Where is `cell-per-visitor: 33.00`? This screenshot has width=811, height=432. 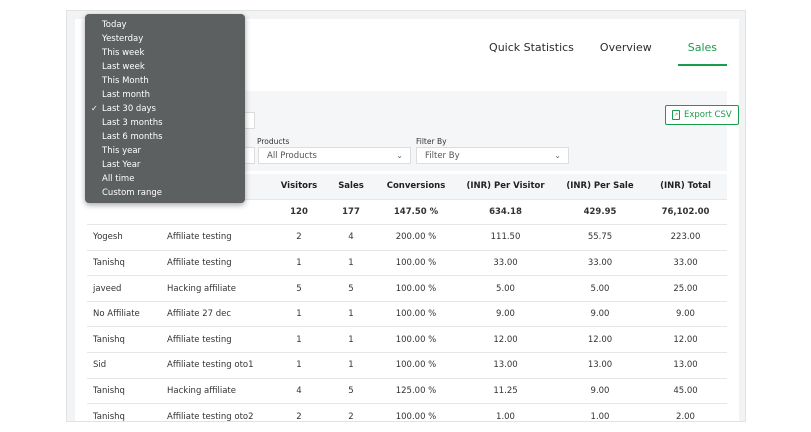
cell-per-visitor: 33.00 is located at coordinates (505, 263).